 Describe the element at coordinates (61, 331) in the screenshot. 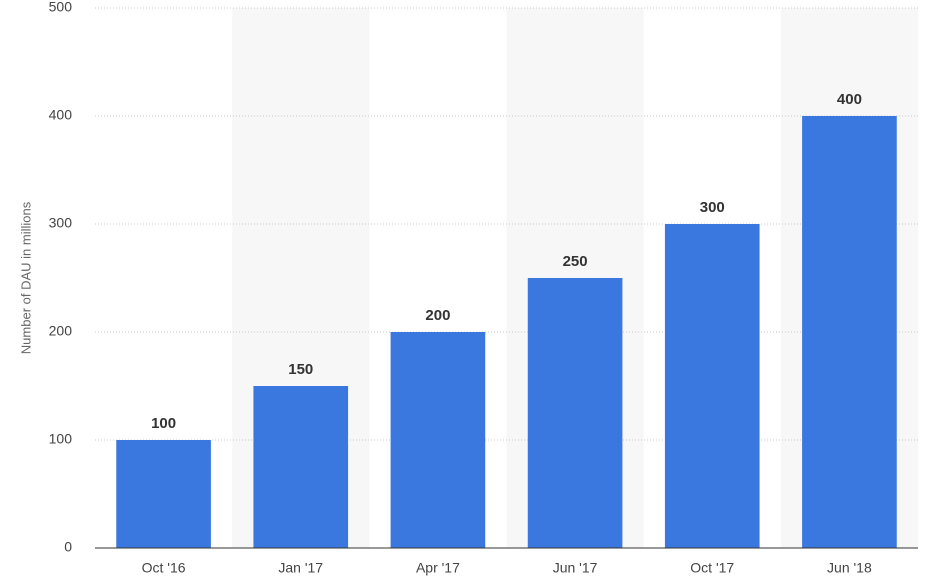

I see `y-tick-label: 200` at that location.